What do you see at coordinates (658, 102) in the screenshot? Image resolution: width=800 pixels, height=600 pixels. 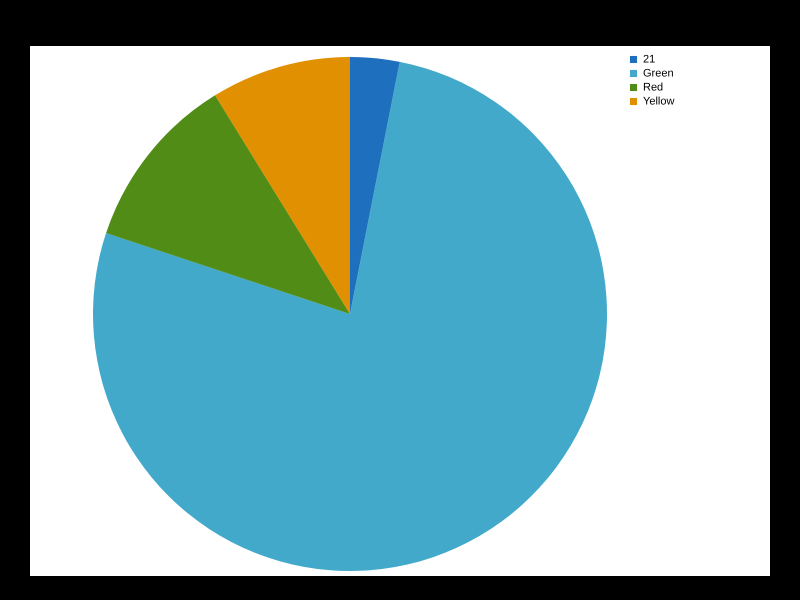 I see `legend-label: Yellow` at bounding box center [658, 102].